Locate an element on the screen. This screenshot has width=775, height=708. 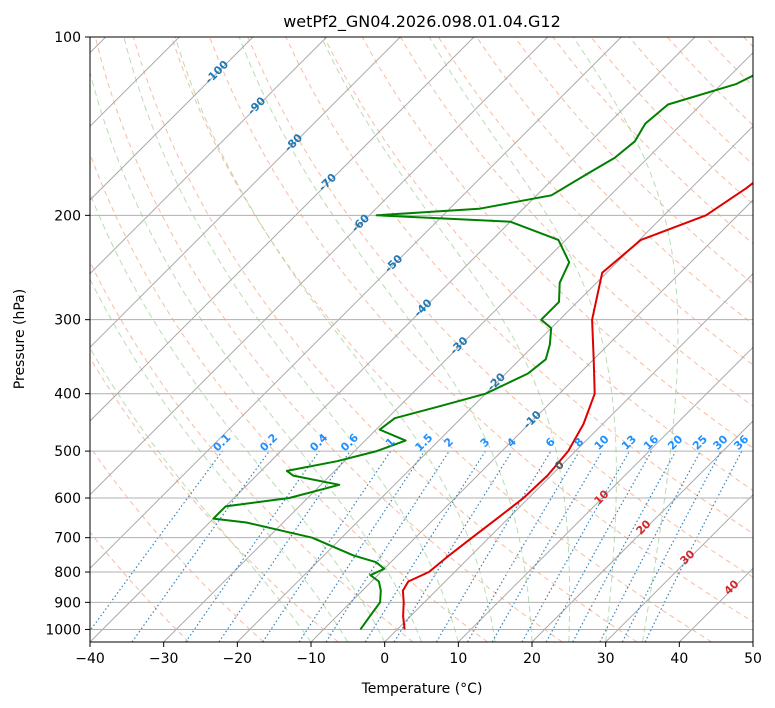
y-axis-ticks: 100 200 300 400 500 600 700 800 900 1000 is located at coordinates (67, 334).